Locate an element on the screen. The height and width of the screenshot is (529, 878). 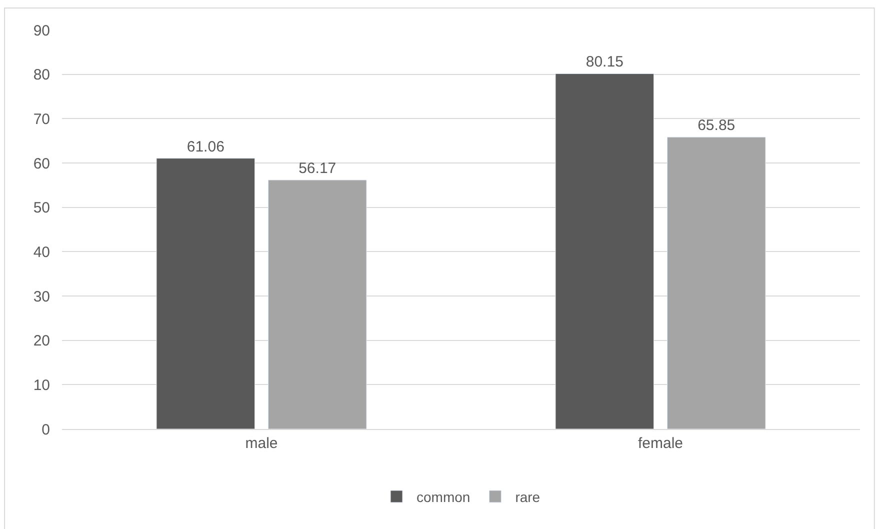
y-tick-label: 70 is located at coordinates (41, 119).